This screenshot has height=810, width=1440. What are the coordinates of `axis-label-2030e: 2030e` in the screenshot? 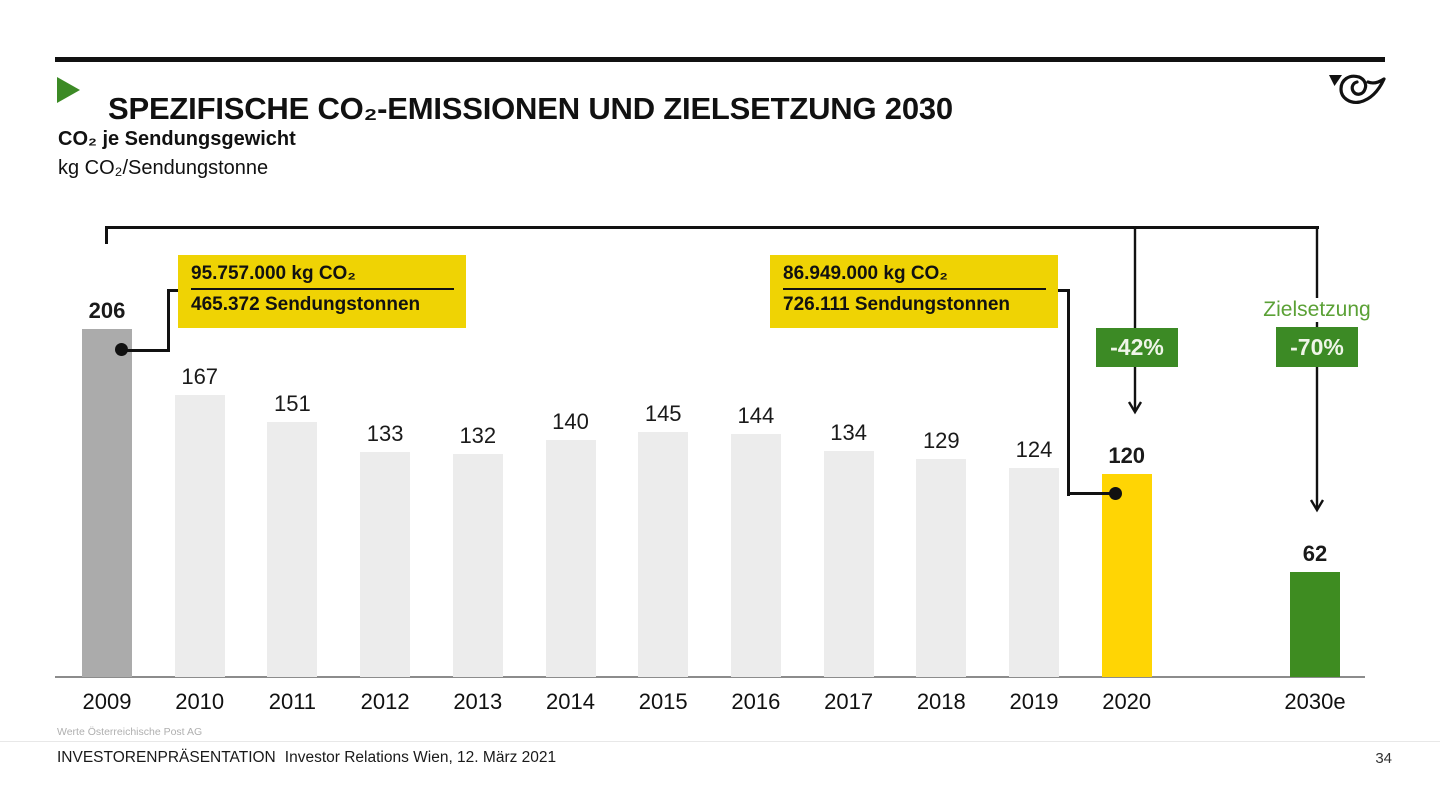 It's located at (1315, 701).